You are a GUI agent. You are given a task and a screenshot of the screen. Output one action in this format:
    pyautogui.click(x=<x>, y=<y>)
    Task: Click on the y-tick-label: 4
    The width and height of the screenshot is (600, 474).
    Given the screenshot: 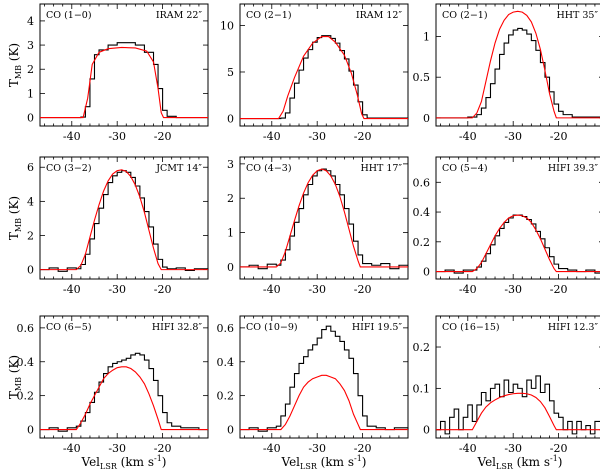 What is the action you would take?
    pyautogui.click(x=30, y=201)
    